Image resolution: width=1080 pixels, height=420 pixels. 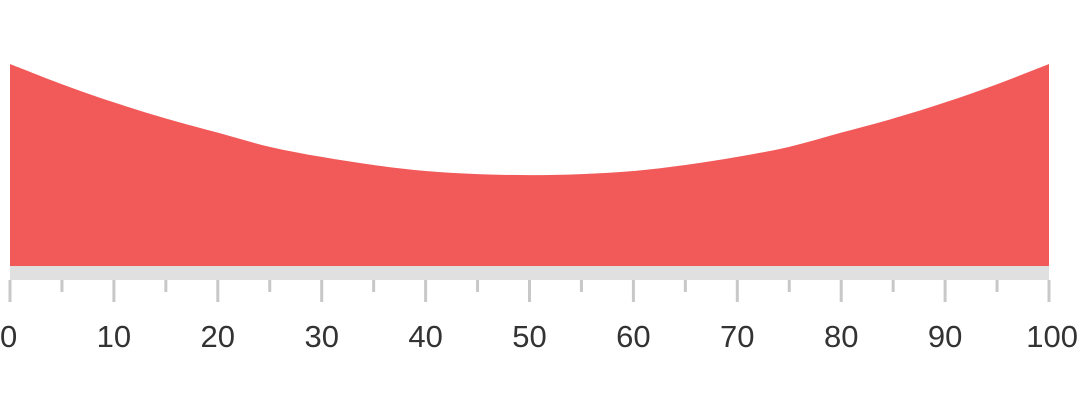 I want to click on x-tick-label-20: 20, so click(x=218, y=336).